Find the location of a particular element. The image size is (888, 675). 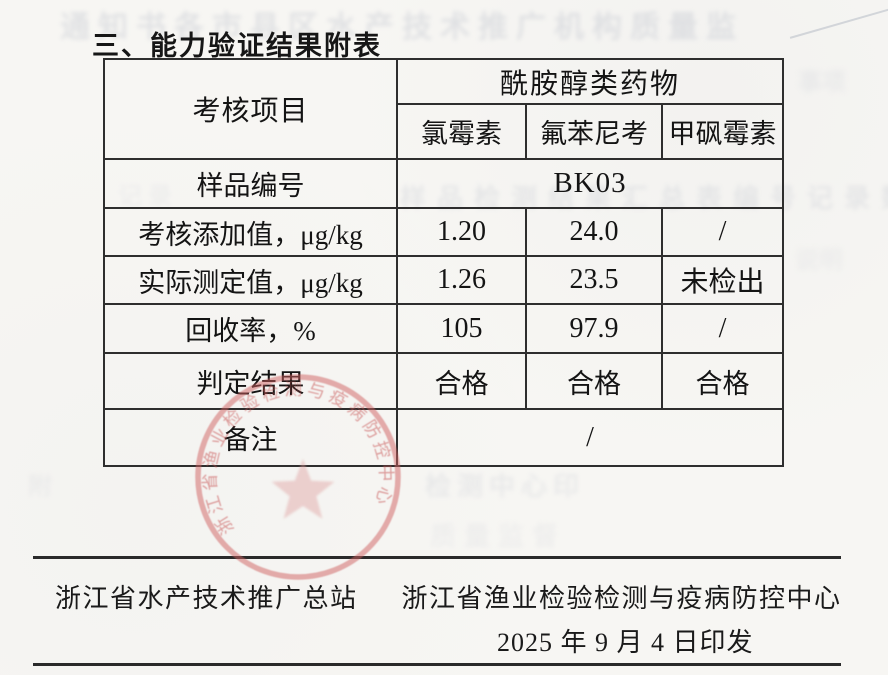

table-row: 实际测定值，μg/kg 1.26 23.5 未检出 is located at coordinates (443, 280).